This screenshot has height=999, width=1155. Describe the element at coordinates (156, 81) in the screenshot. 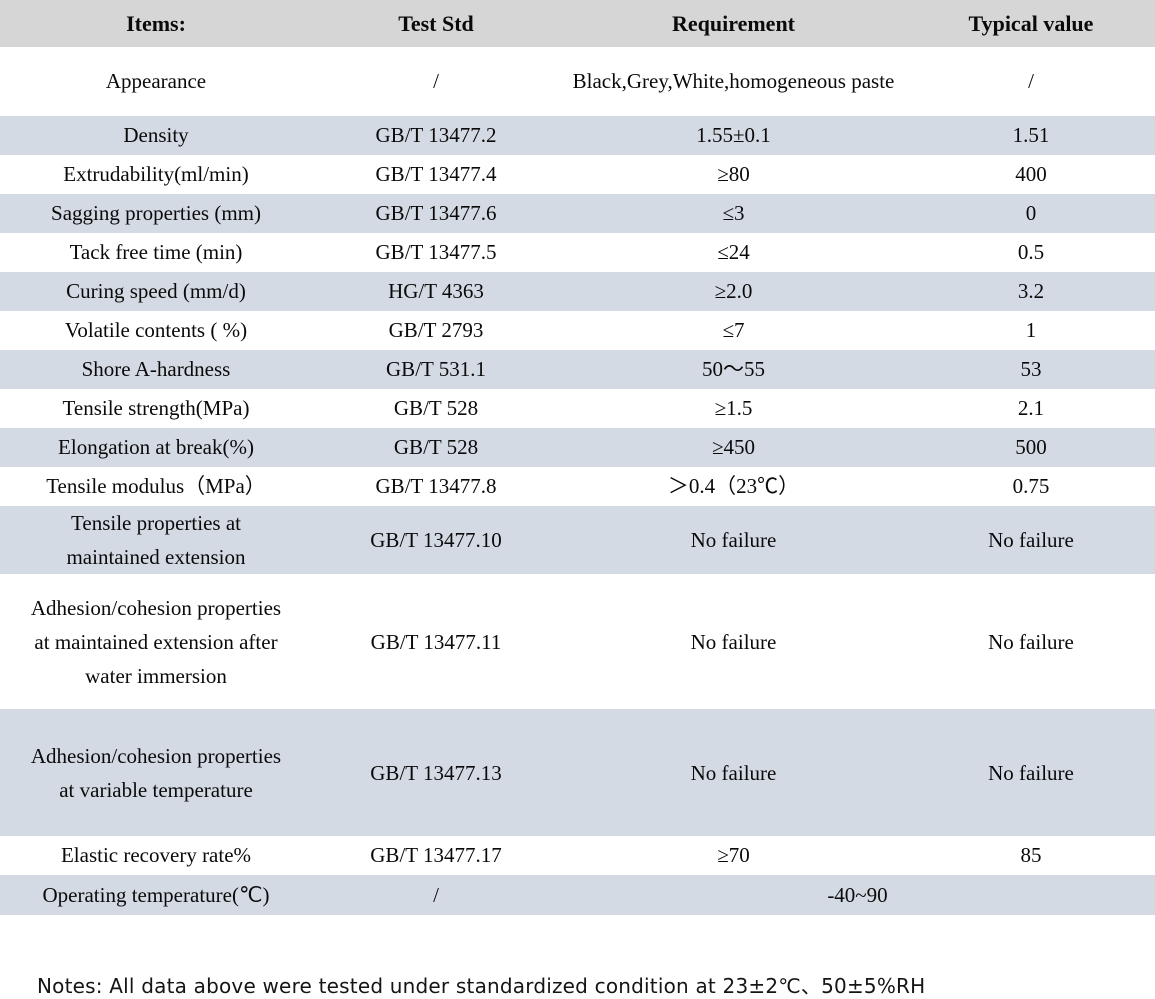

I see `cell-item: Appearance` at that location.